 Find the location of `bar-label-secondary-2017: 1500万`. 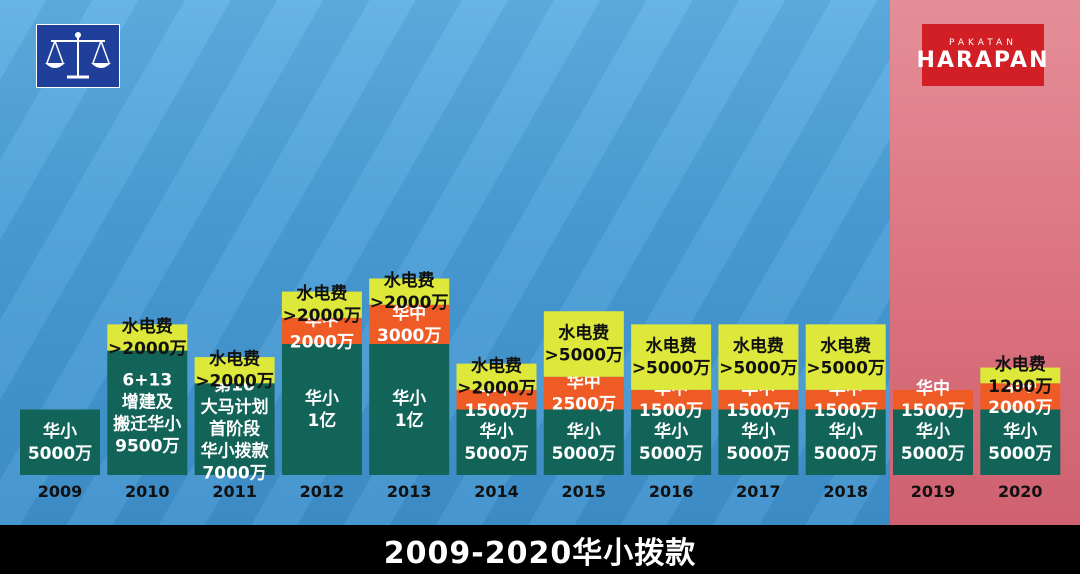

bar-label-secondary-2017: 1500万 is located at coordinates (758, 411).